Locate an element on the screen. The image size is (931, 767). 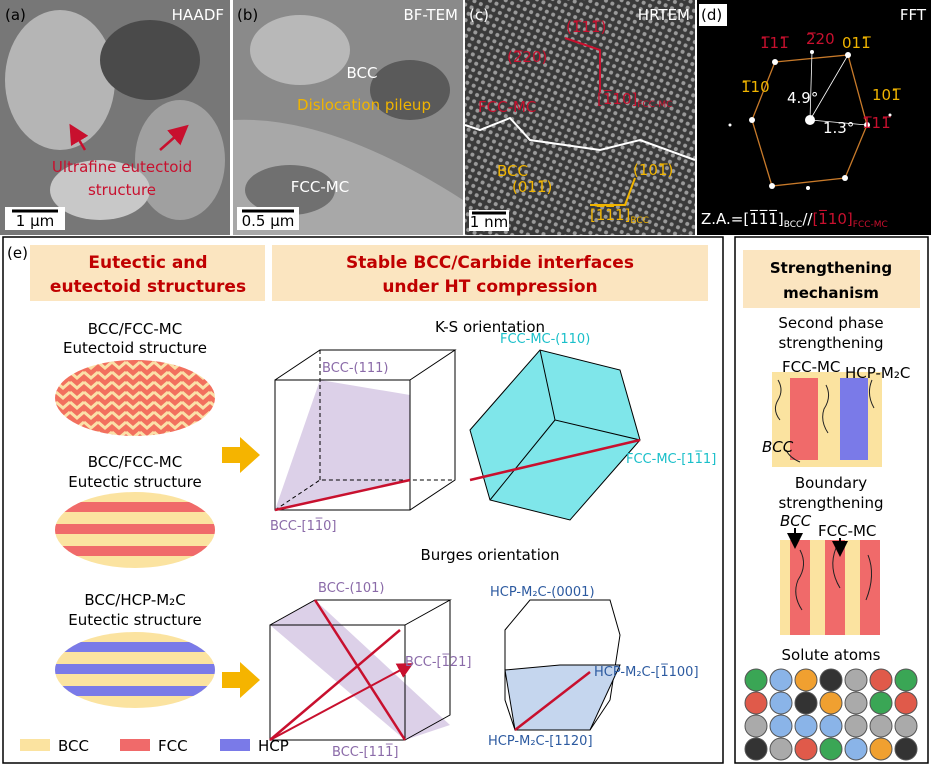
label: eutectoid structures is located at coordinates (148, 287).